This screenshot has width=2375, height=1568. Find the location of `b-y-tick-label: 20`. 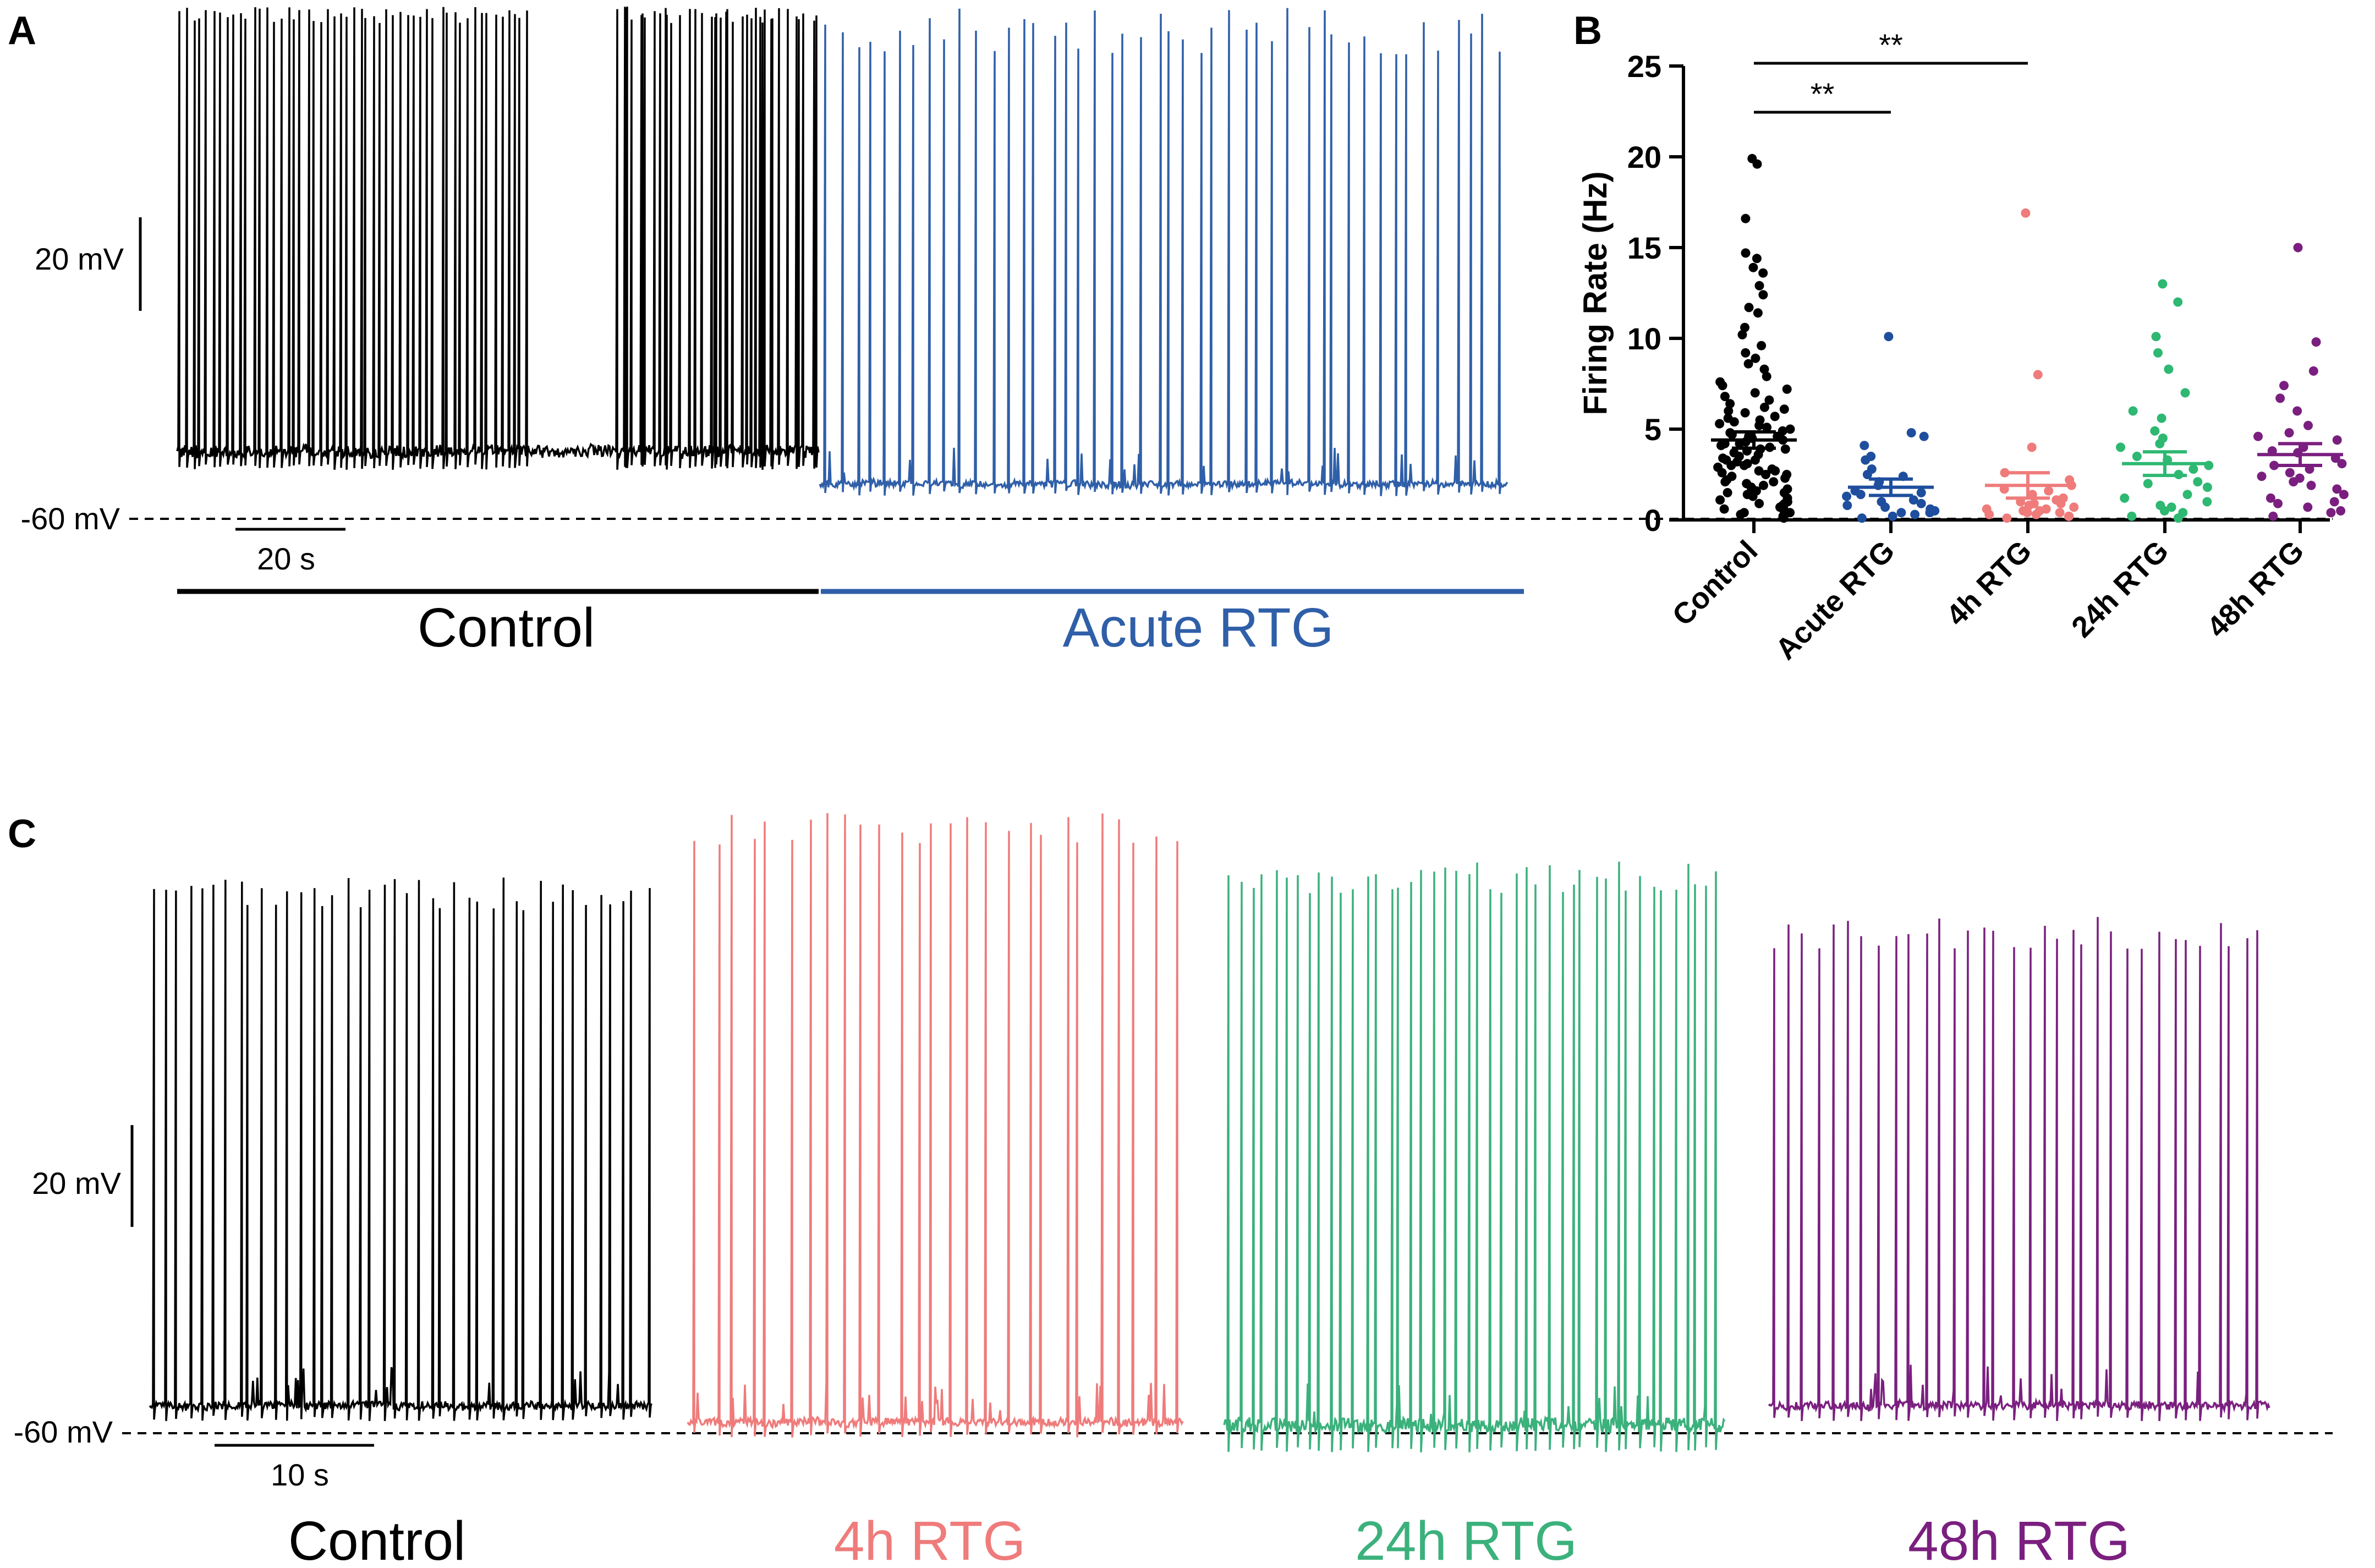

b-y-tick-label: 20 is located at coordinates (1644, 157).